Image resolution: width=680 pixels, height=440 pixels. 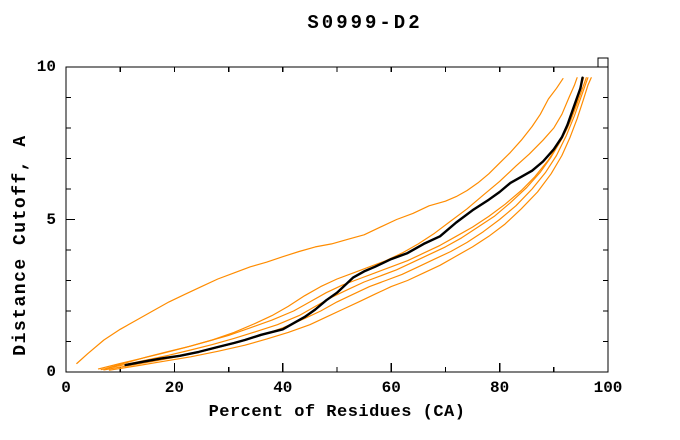 What do you see at coordinates (603, 62) in the screenshot?
I see `corner-notch` at bounding box center [603, 62].